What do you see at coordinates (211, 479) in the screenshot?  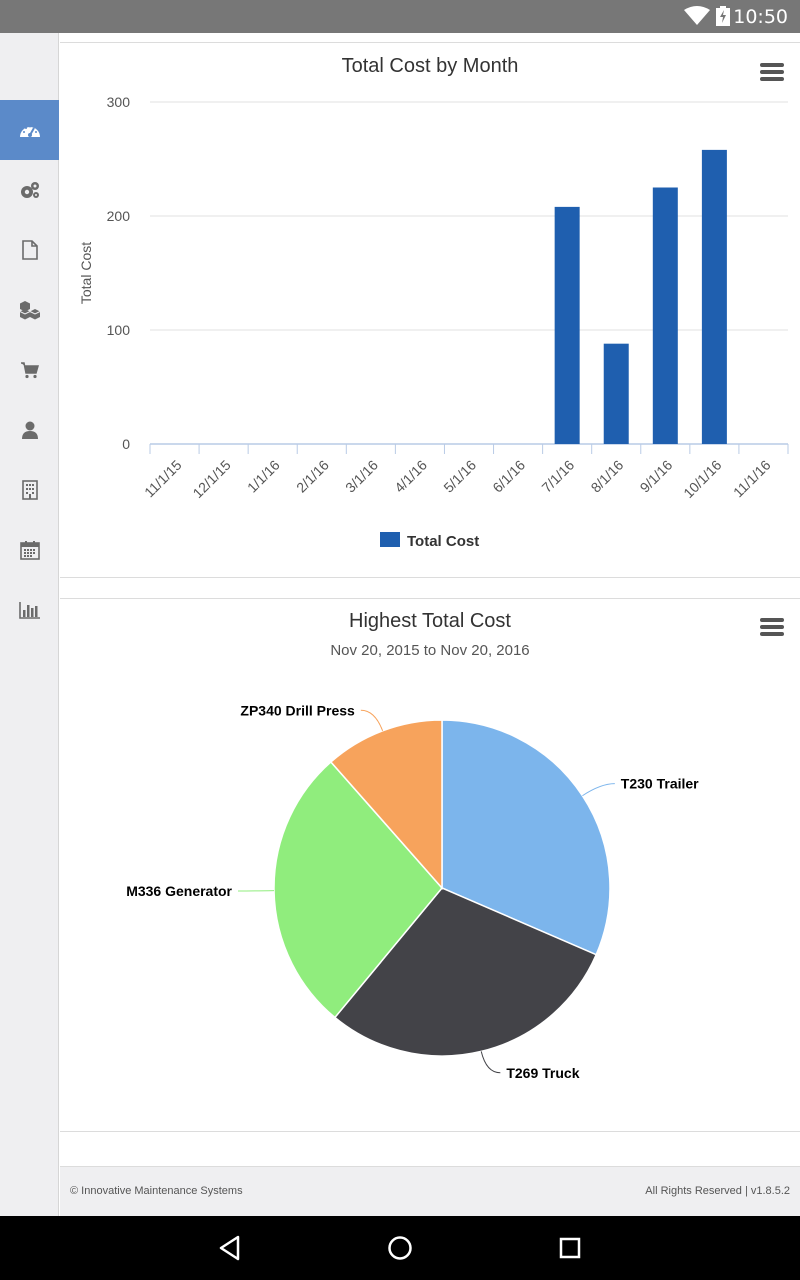 I see `x-tick-label: 12/1/15` at bounding box center [211, 479].